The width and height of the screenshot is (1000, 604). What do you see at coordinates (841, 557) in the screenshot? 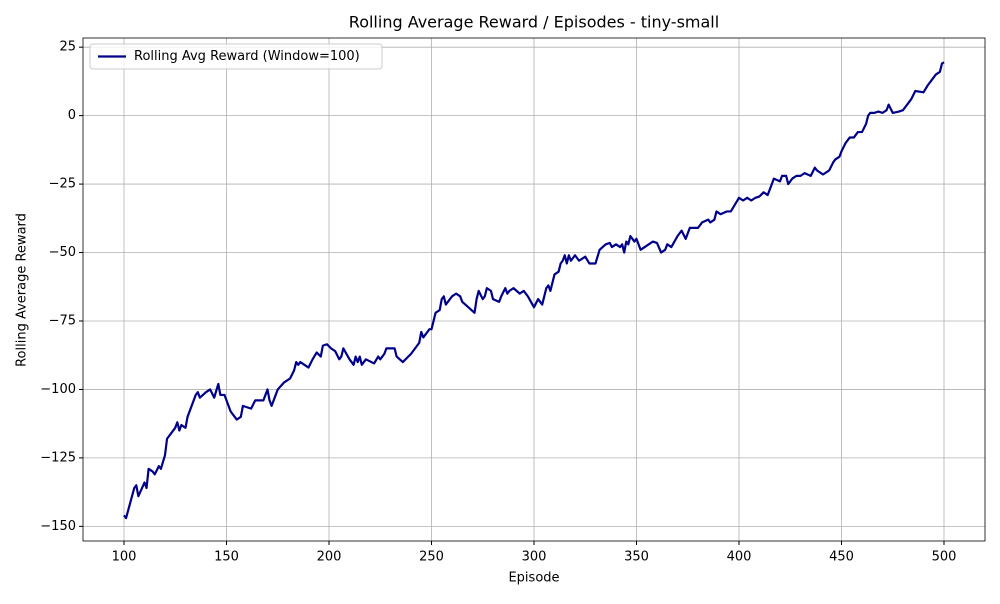
I see `x-tick-label: 450` at bounding box center [841, 557].